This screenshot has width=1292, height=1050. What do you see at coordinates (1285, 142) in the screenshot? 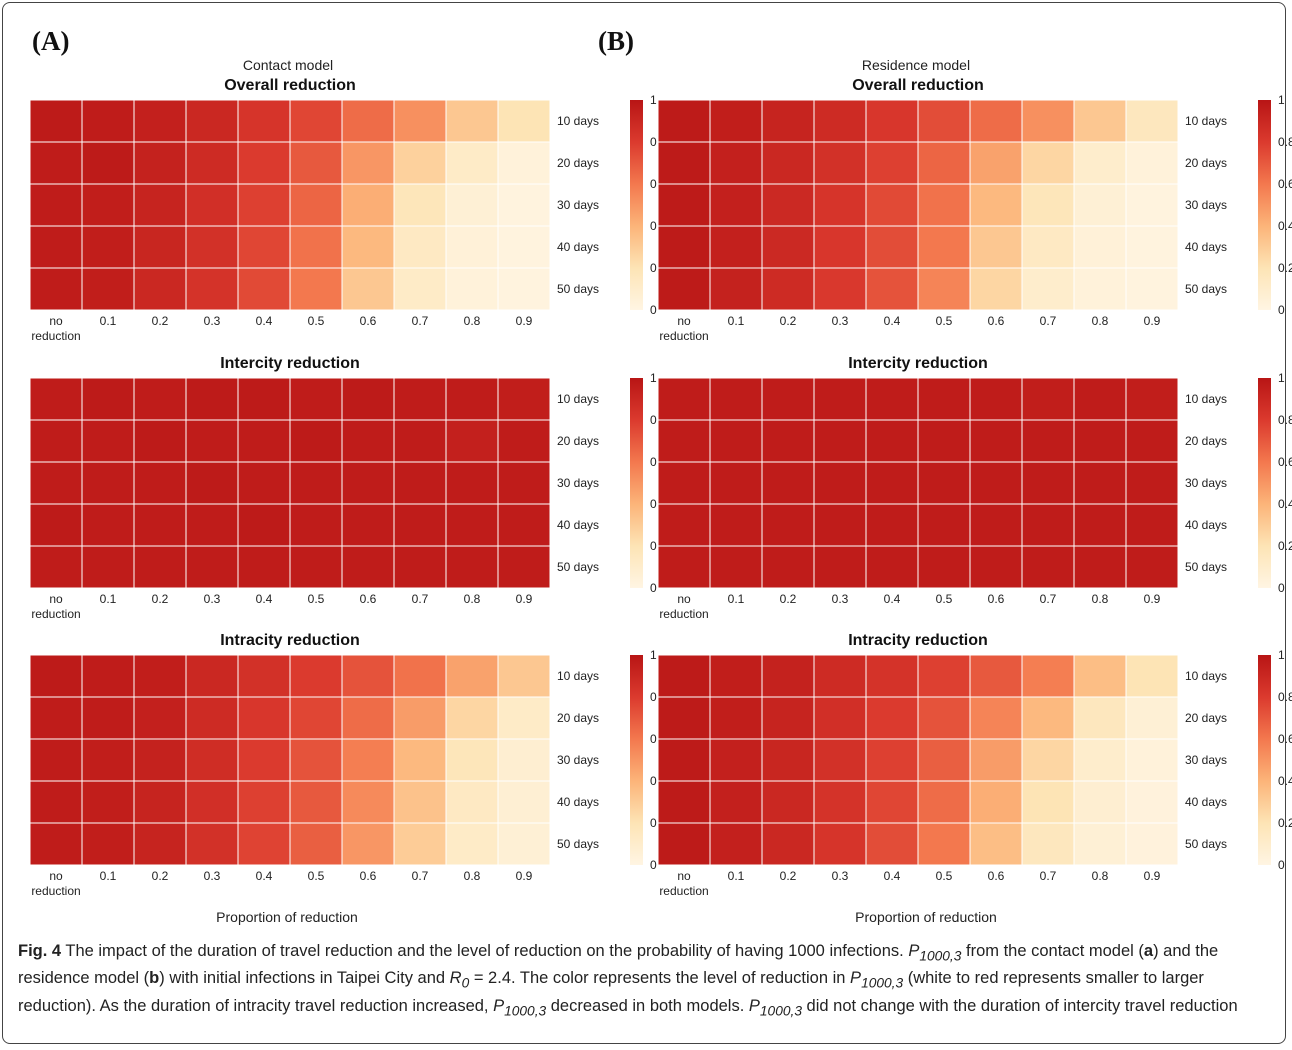
I see `colorbar-tick-label: 0.8` at bounding box center [1285, 142].